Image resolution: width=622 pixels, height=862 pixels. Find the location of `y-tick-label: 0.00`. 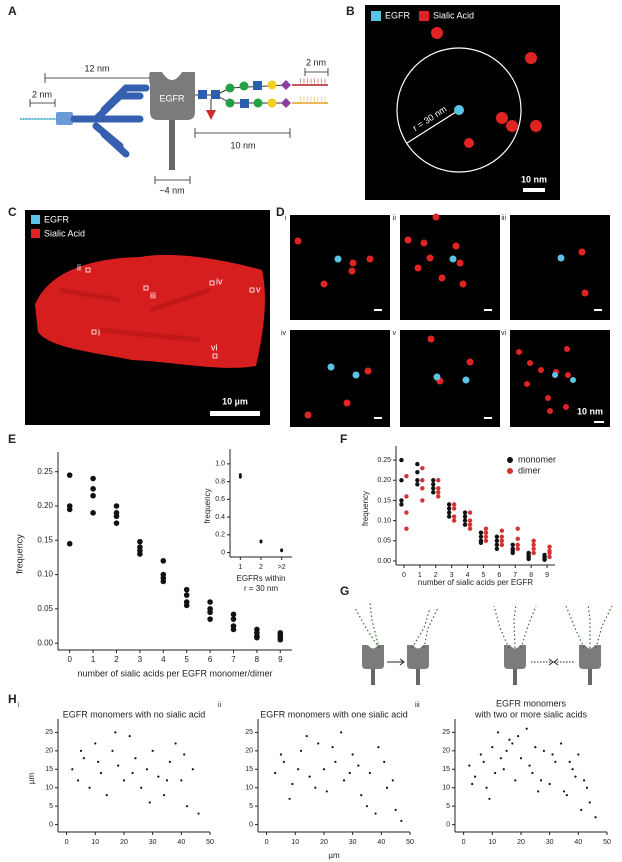

y-tick-label: 0.00 is located at coordinates (384, 561).